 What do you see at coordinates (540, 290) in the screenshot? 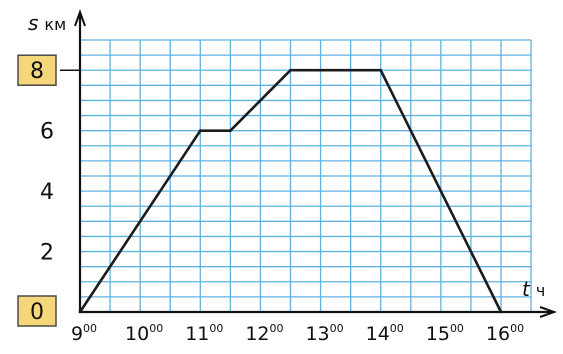
I see `x-axis-unit: ч` at bounding box center [540, 290].